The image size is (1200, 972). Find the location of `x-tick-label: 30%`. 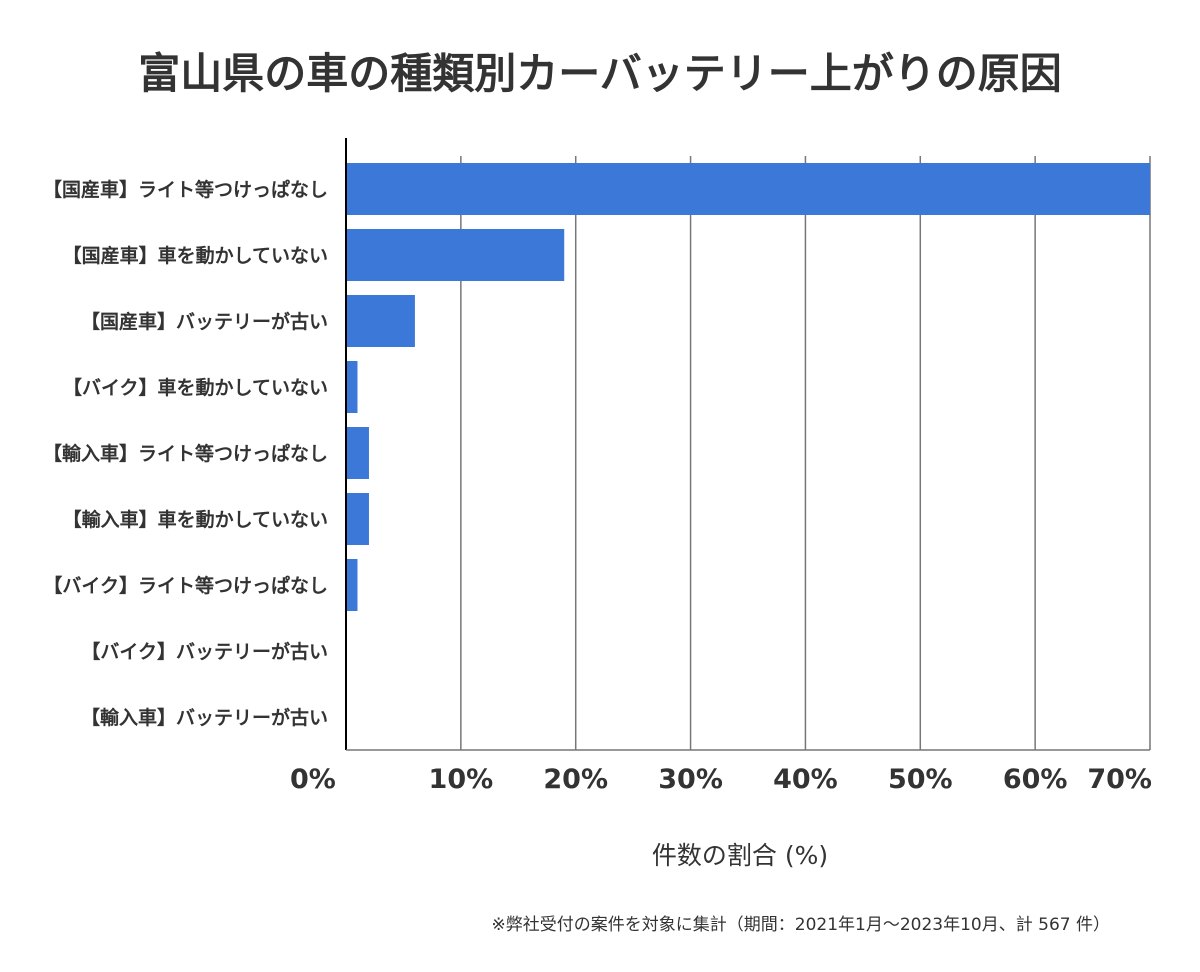

x-tick-label: 30% is located at coordinates (690, 779).